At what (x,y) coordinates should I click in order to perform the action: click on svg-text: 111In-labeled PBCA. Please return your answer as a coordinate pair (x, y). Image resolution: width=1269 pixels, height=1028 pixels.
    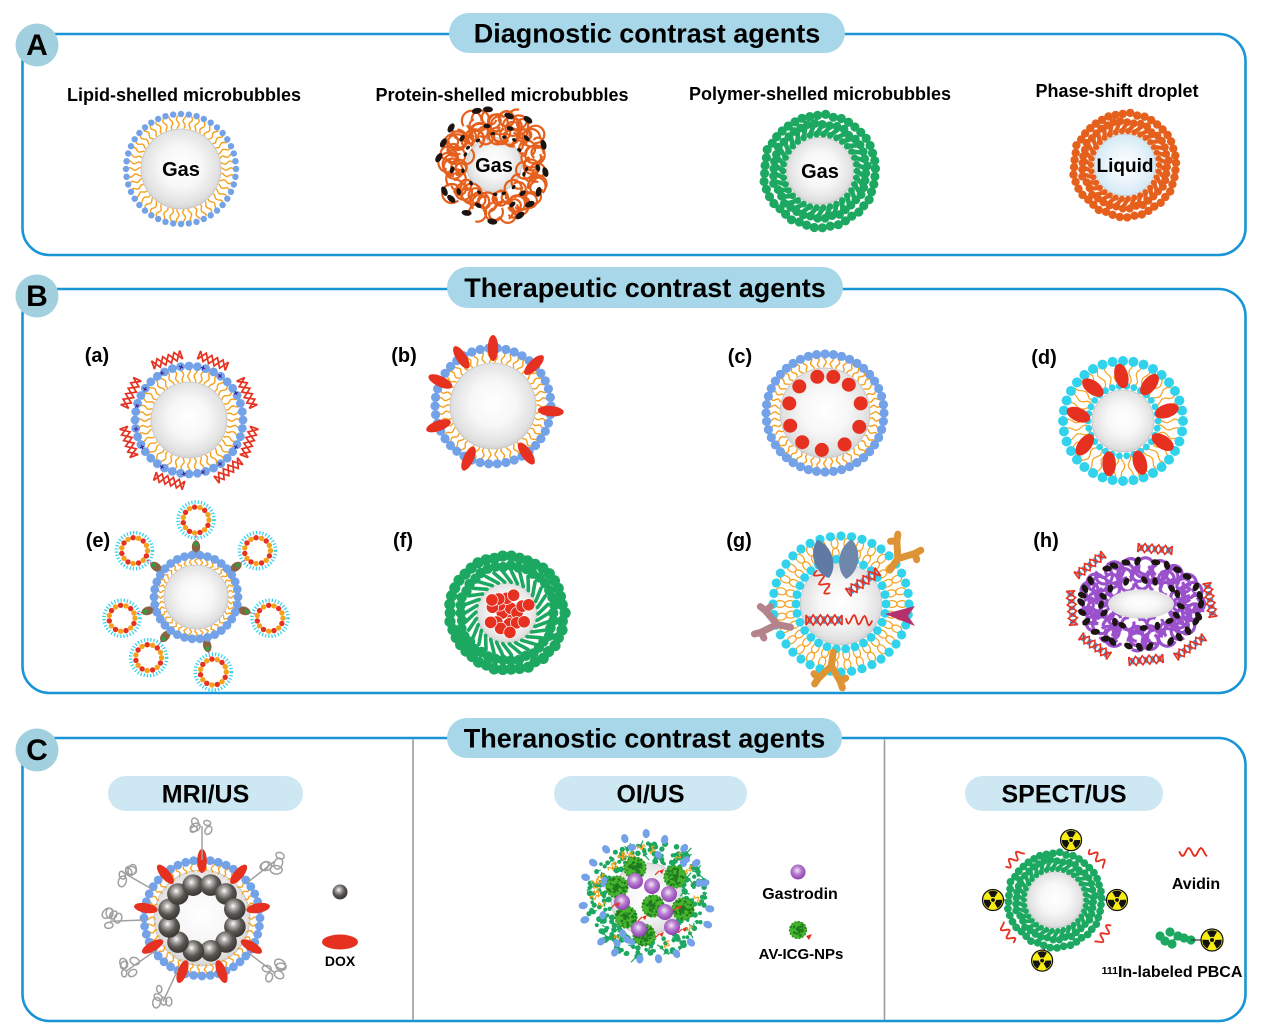
    Looking at the image, I should click on (1172, 972).